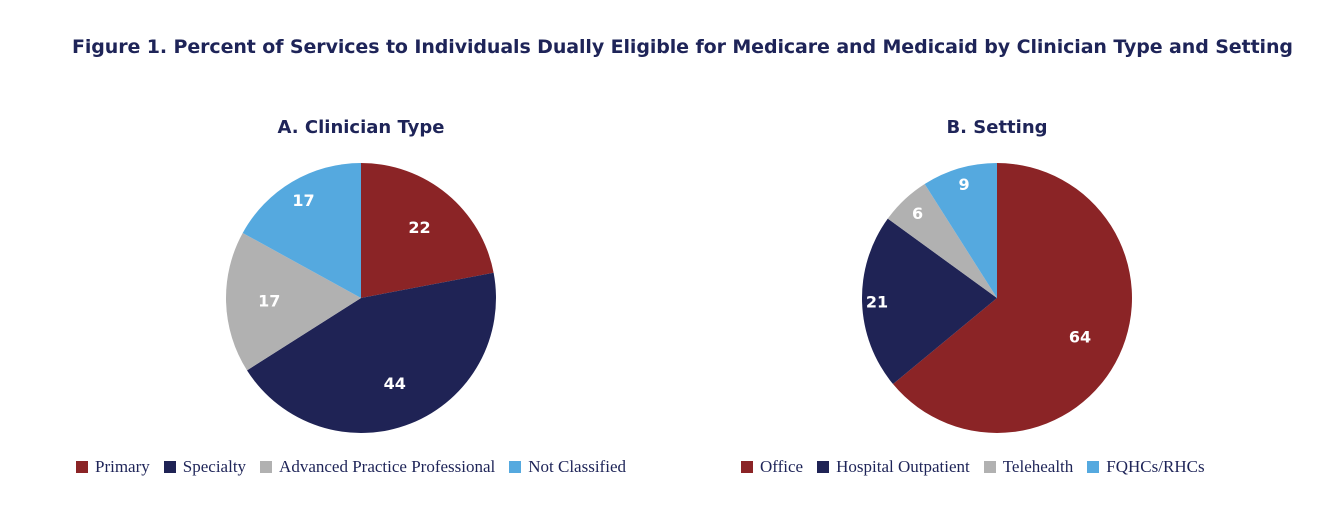  What do you see at coordinates (122, 466) in the screenshot?
I see `legend-label-primary: Primary` at bounding box center [122, 466].